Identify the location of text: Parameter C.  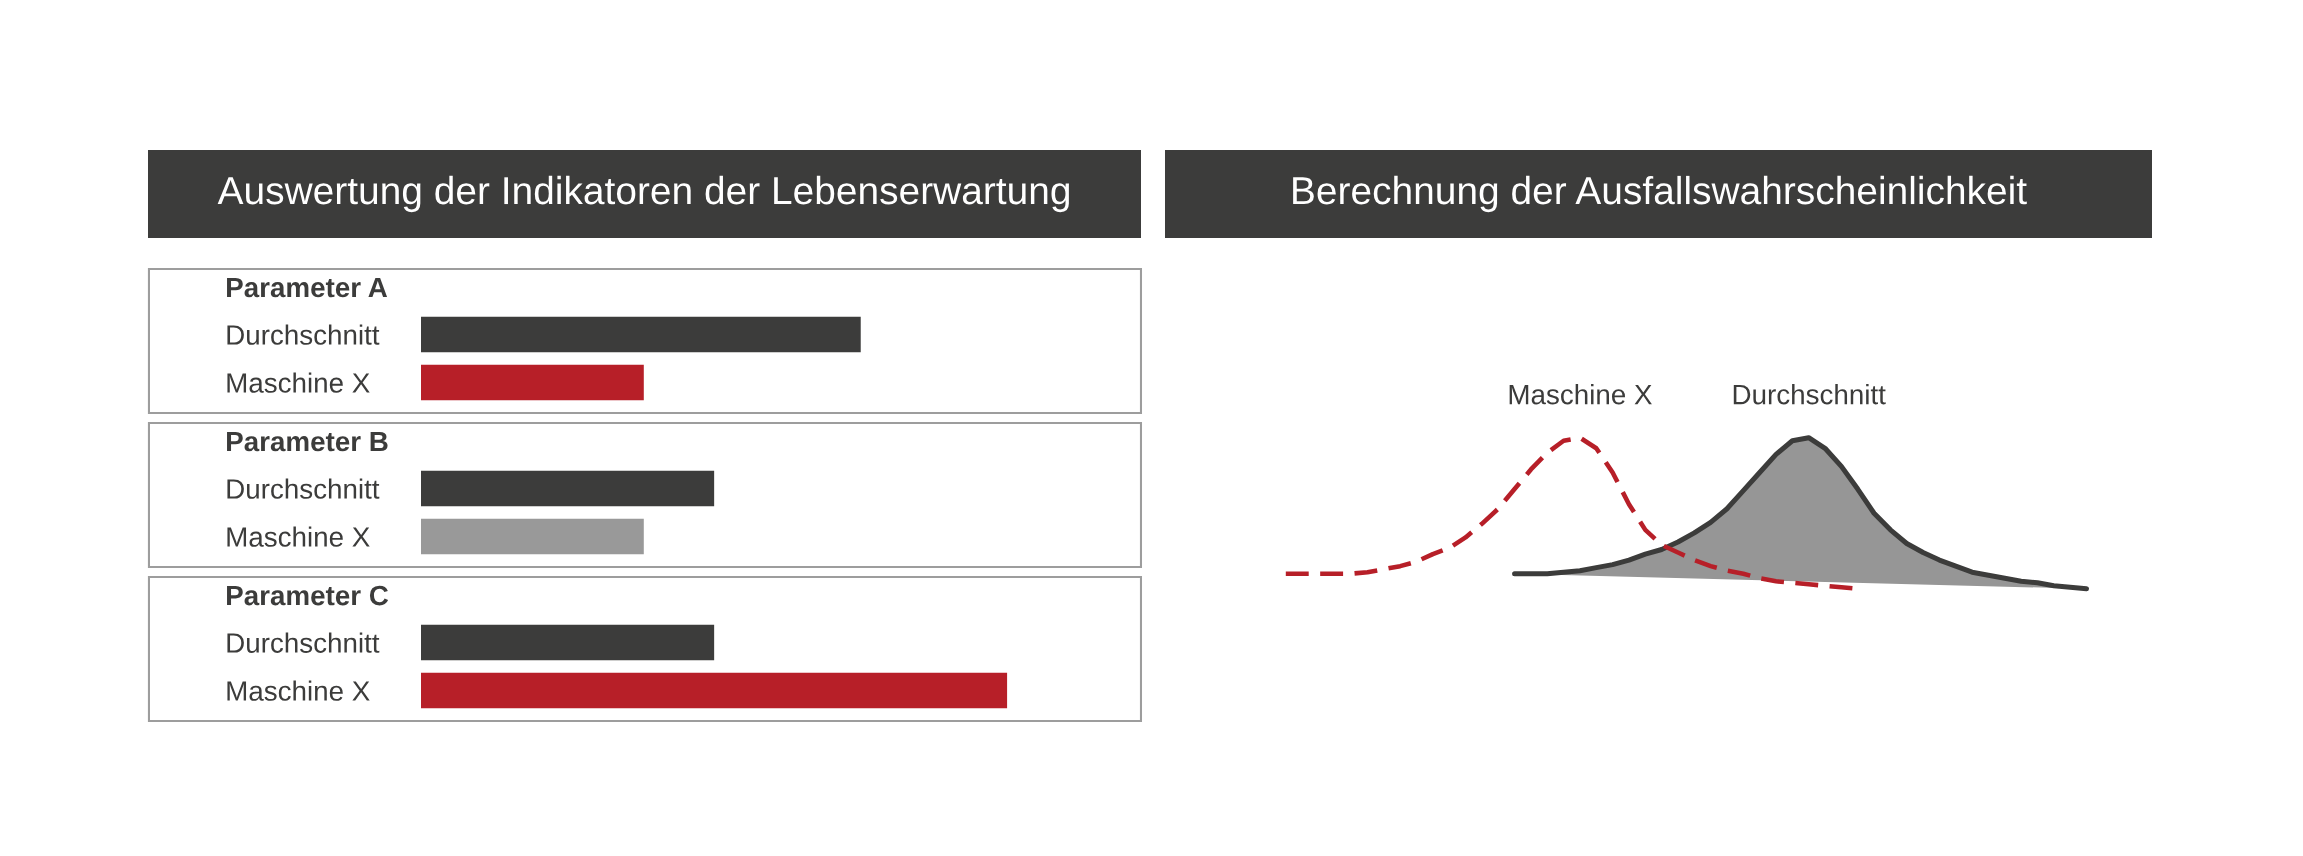
(308, 595).